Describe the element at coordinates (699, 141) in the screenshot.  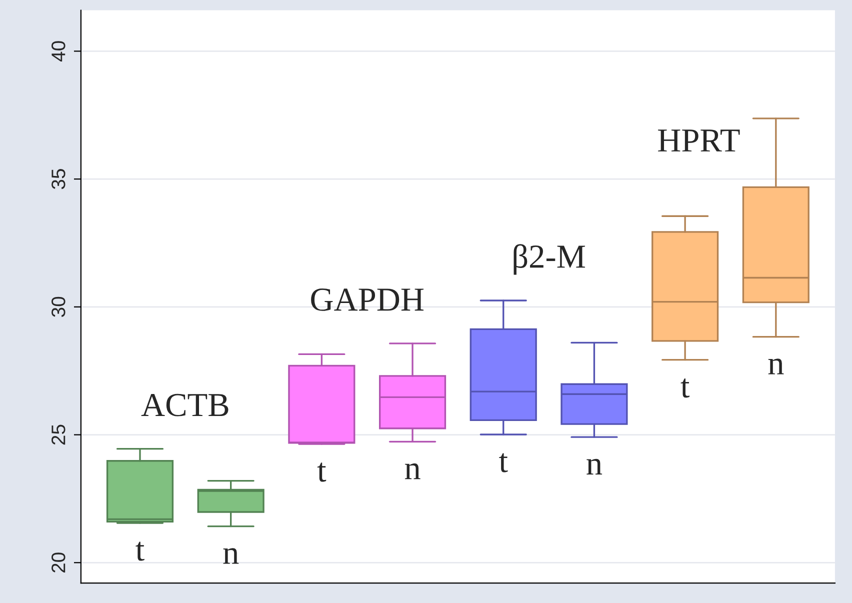
I see `annotation: HPRT` at that location.